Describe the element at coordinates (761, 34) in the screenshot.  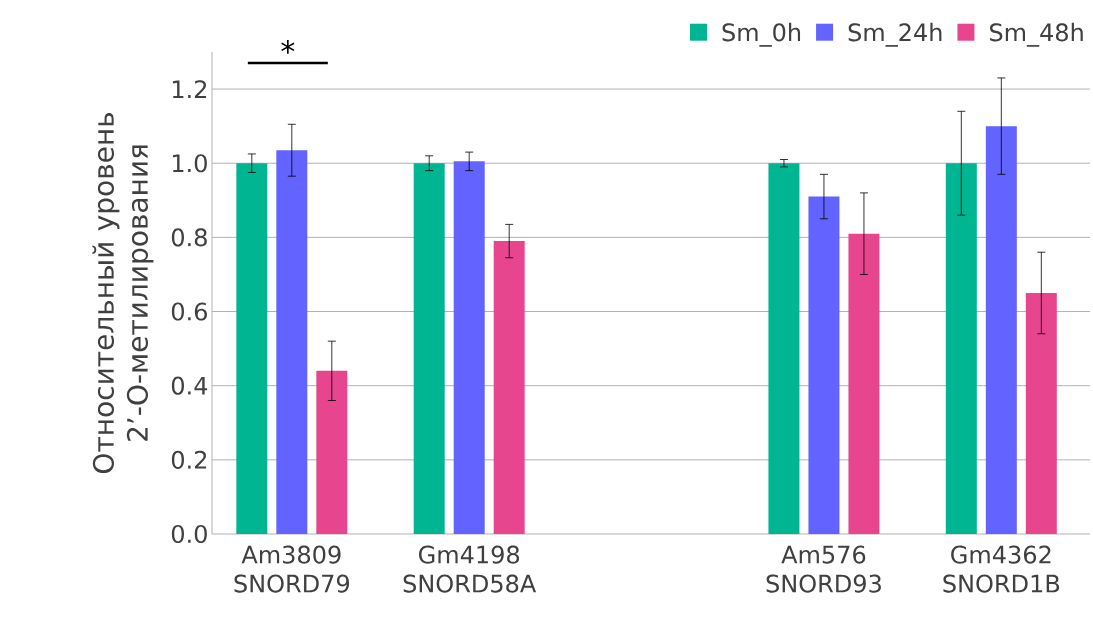
I see `legend-label: Sm_0h` at that location.